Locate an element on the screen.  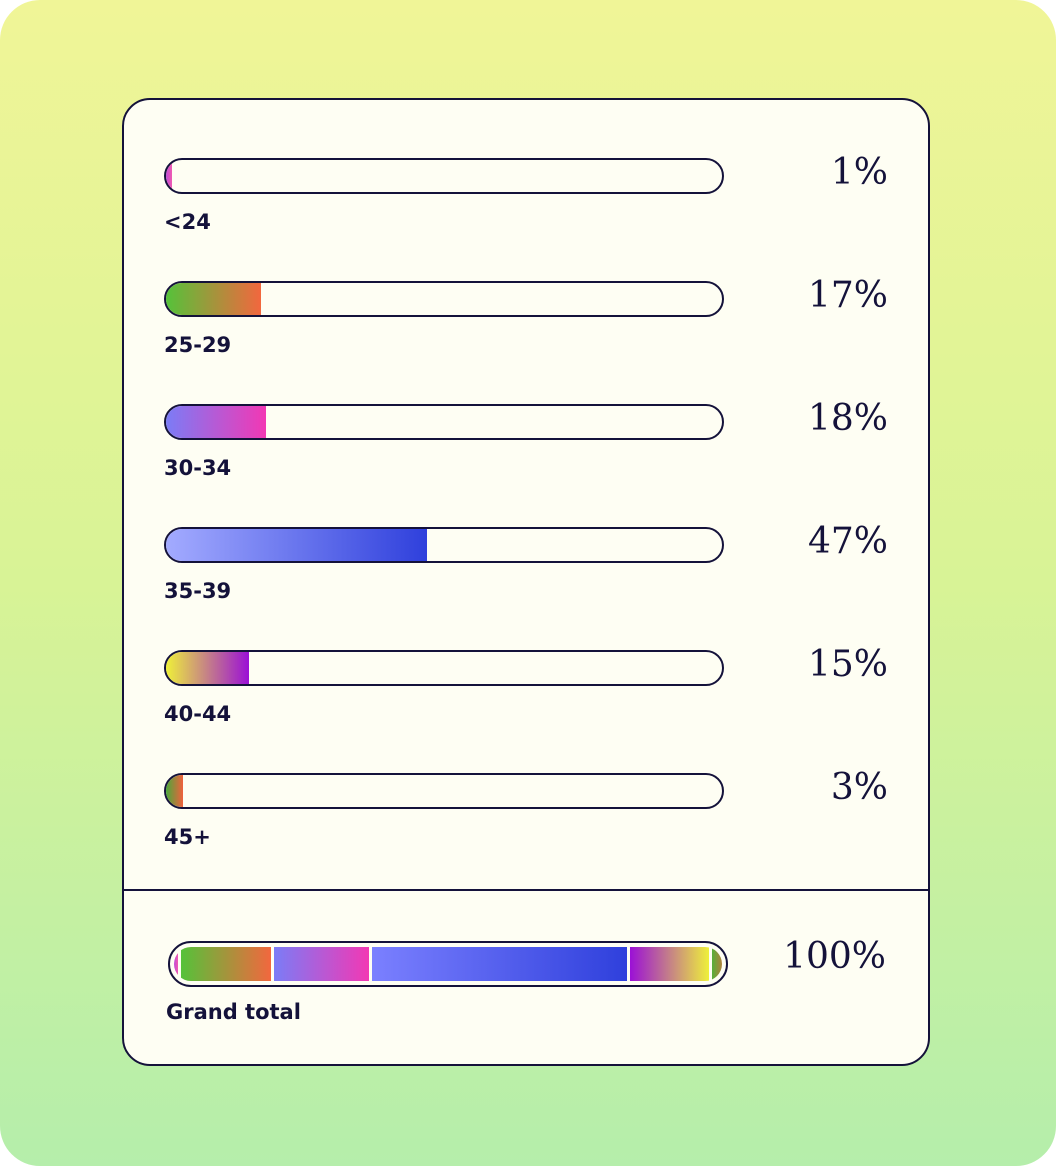
grand-total-track is located at coordinates (448, 964).